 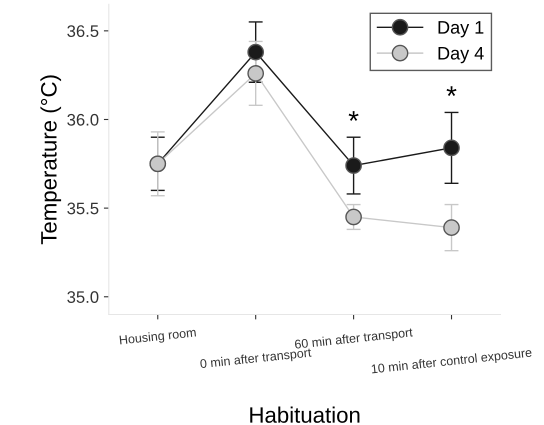 What do you see at coordinates (256, 359) in the screenshot?
I see `x-tick-label: 0 min after transport` at bounding box center [256, 359].